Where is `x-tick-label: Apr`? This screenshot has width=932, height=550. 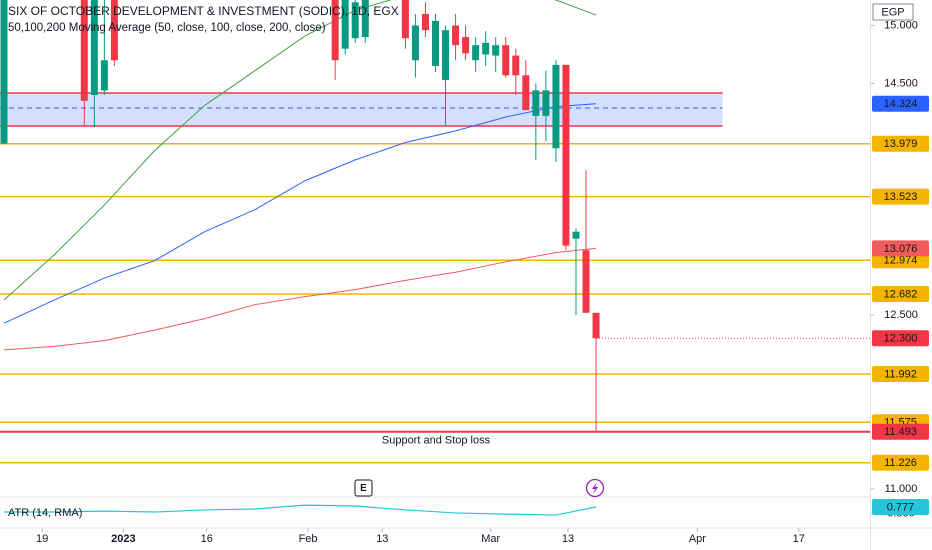
x-tick-label: Apr is located at coordinates (697, 539).